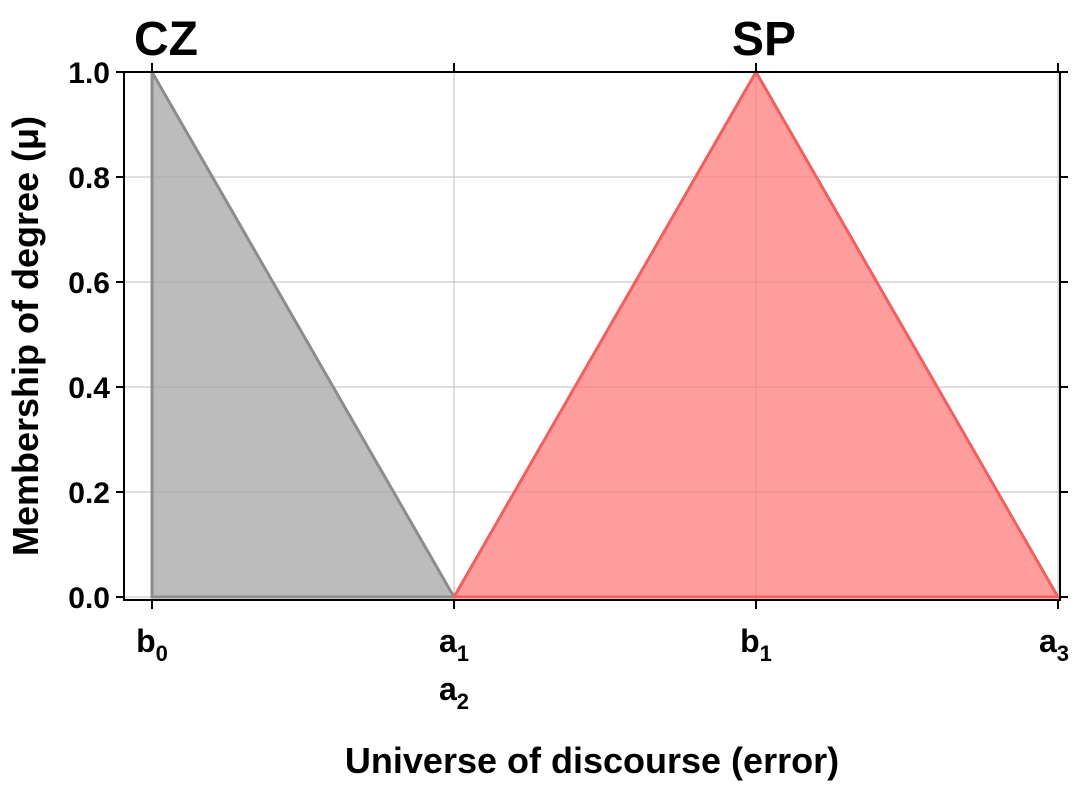  I want to click on x-tick-label: a3, so click(1054, 644).